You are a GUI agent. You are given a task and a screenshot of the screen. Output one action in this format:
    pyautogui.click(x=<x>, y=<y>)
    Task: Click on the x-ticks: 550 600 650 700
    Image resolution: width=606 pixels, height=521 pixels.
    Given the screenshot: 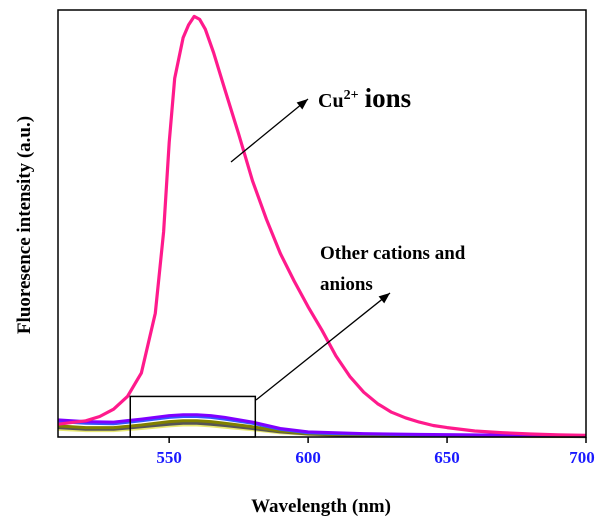 What is the action you would take?
    pyautogui.click(x=375, y=452)
    